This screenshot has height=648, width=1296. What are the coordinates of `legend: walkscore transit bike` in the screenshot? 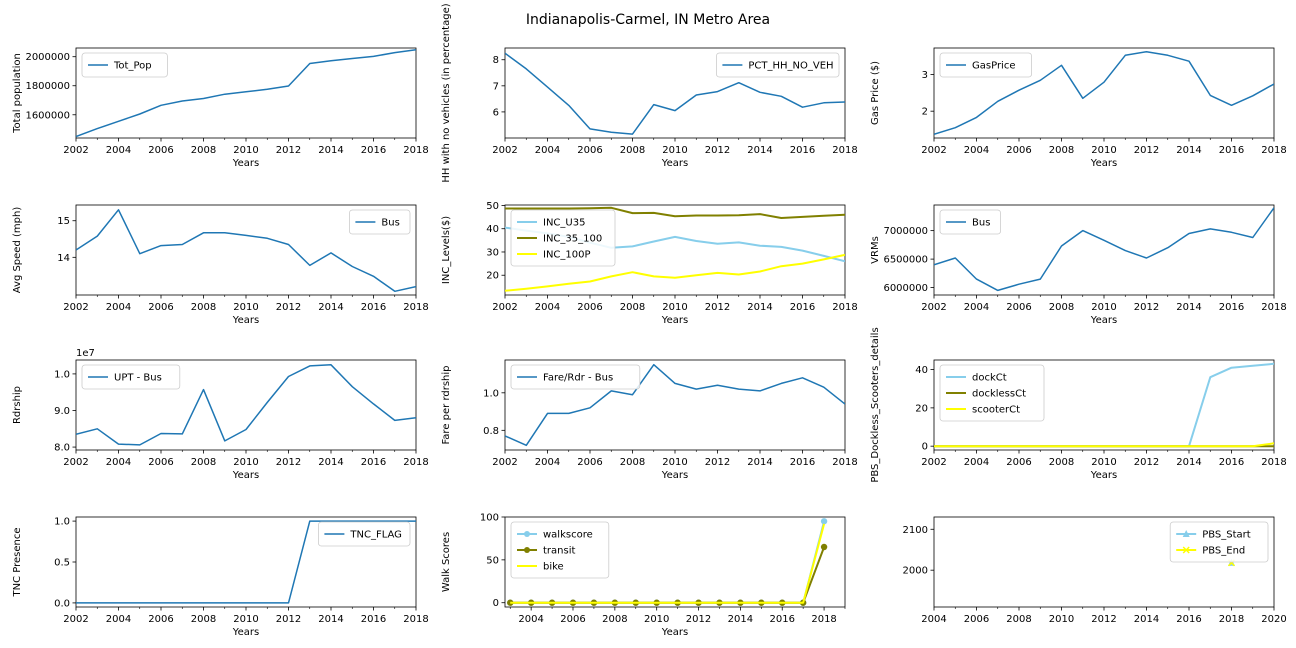 It's located at (560, 550).